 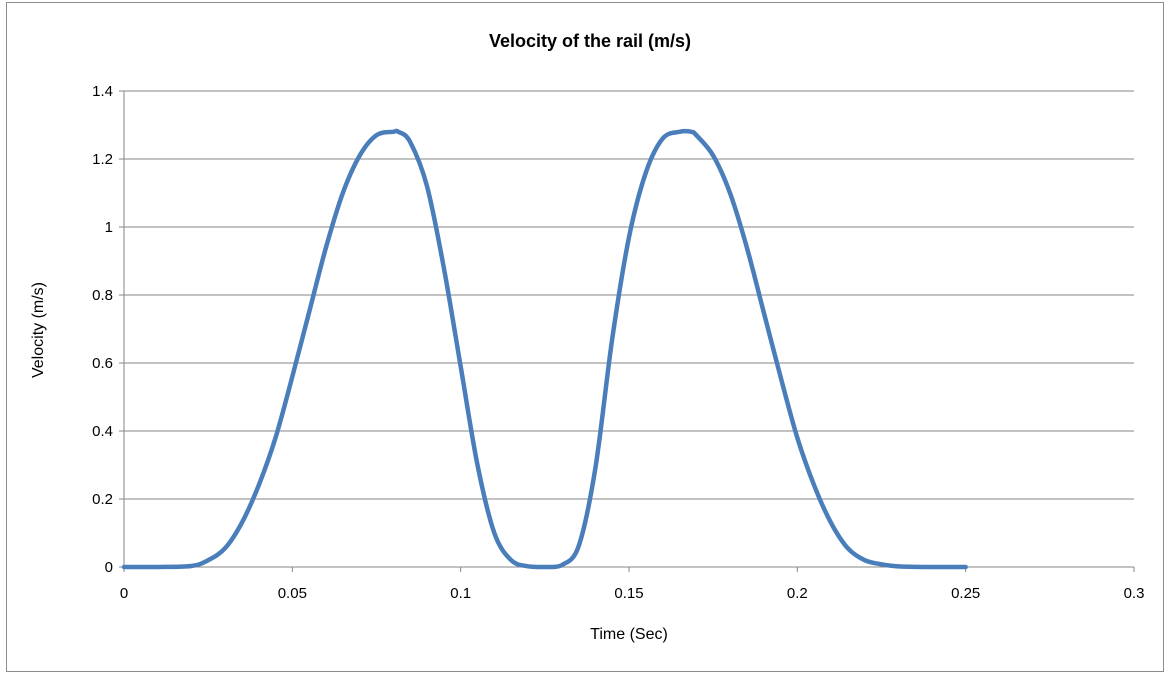 I want to click on y-tick-label: 1.2, so click(x=102, y=159).